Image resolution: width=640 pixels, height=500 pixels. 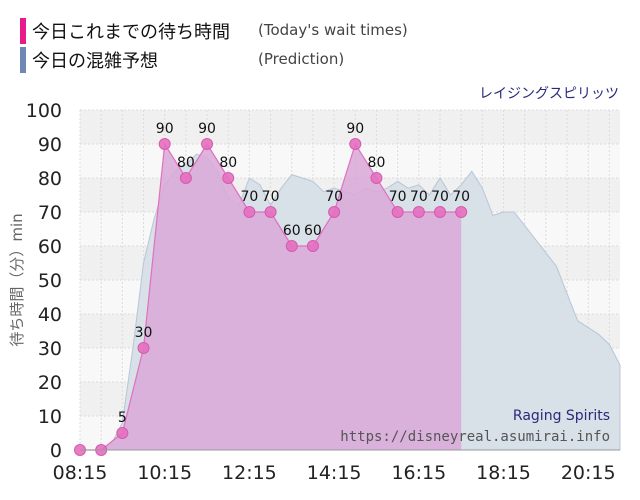 I want to click on y-tick-label: 0, so click(x=56, y=451).